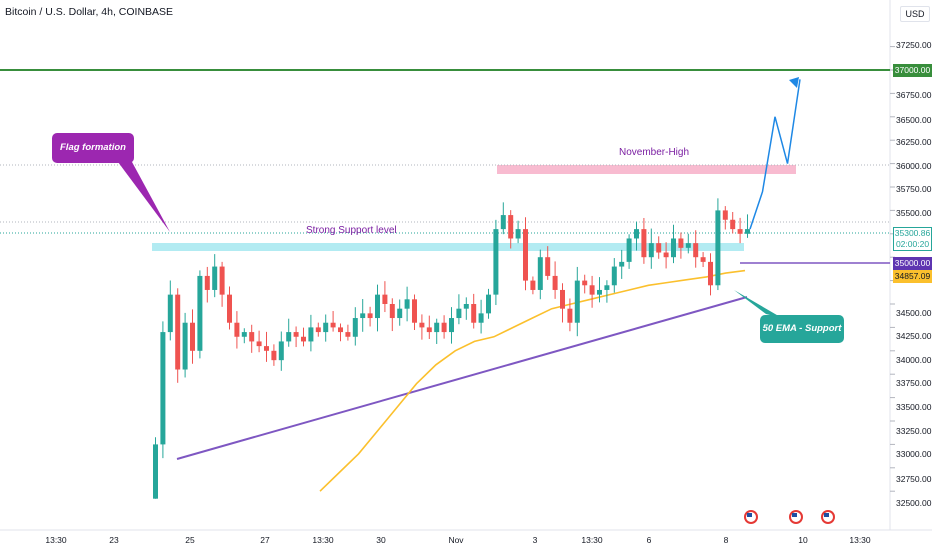 The width and height of the screenshot is (932, 550). What do you see at coordinates (914, 383) in the screenshot?
I see `price-label: 33750.00` at bounding box center [914, 383].